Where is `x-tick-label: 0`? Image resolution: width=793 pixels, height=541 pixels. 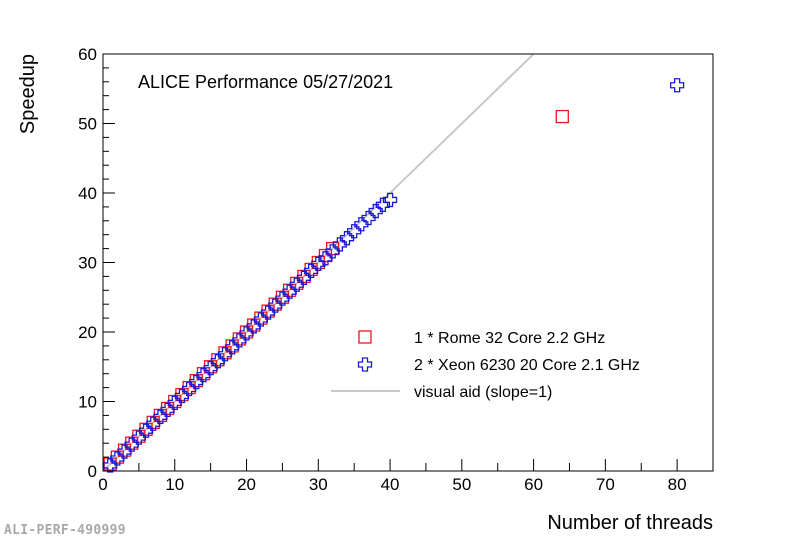 x-tick-label: 0 is located at coordinates (102, 484).